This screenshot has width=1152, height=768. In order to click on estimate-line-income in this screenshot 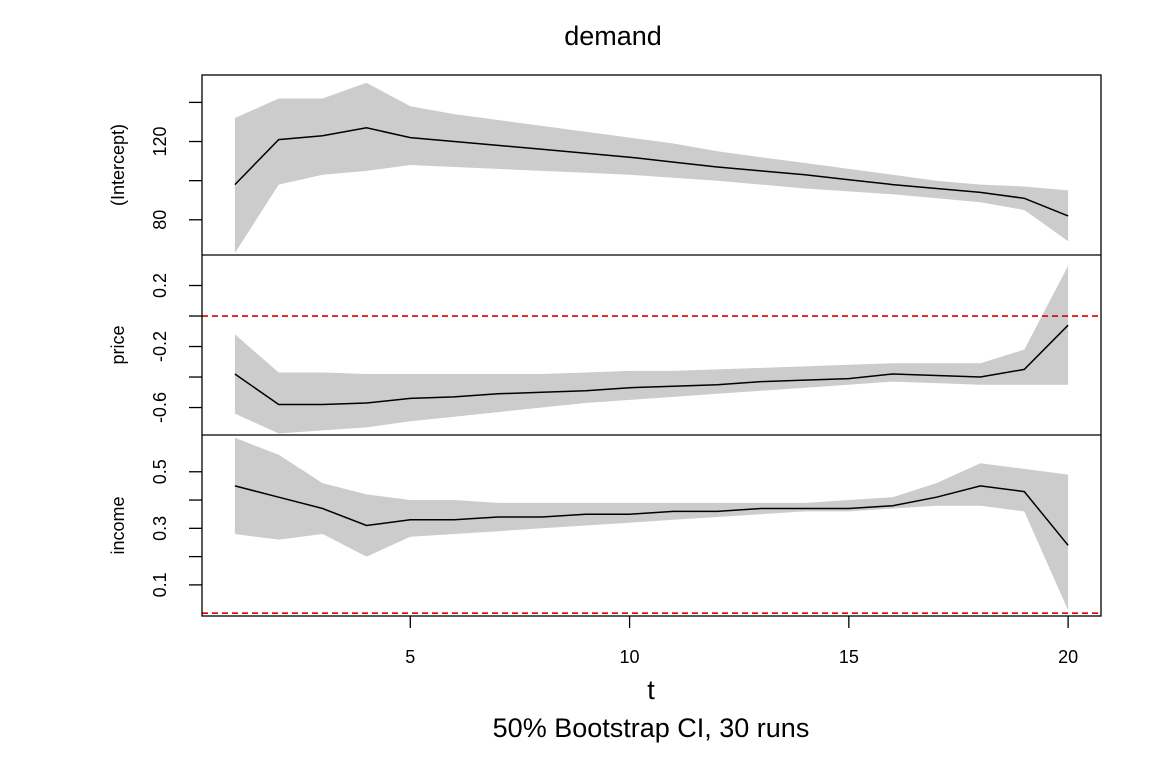, I will do `click(651, 515)`.